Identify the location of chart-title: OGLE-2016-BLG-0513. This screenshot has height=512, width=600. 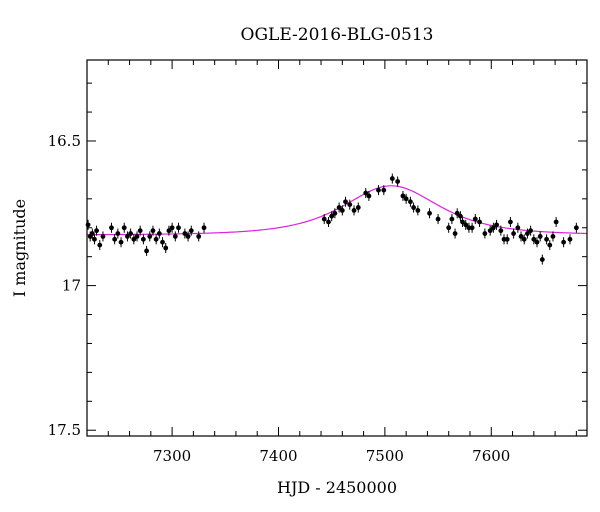
(337, 35).